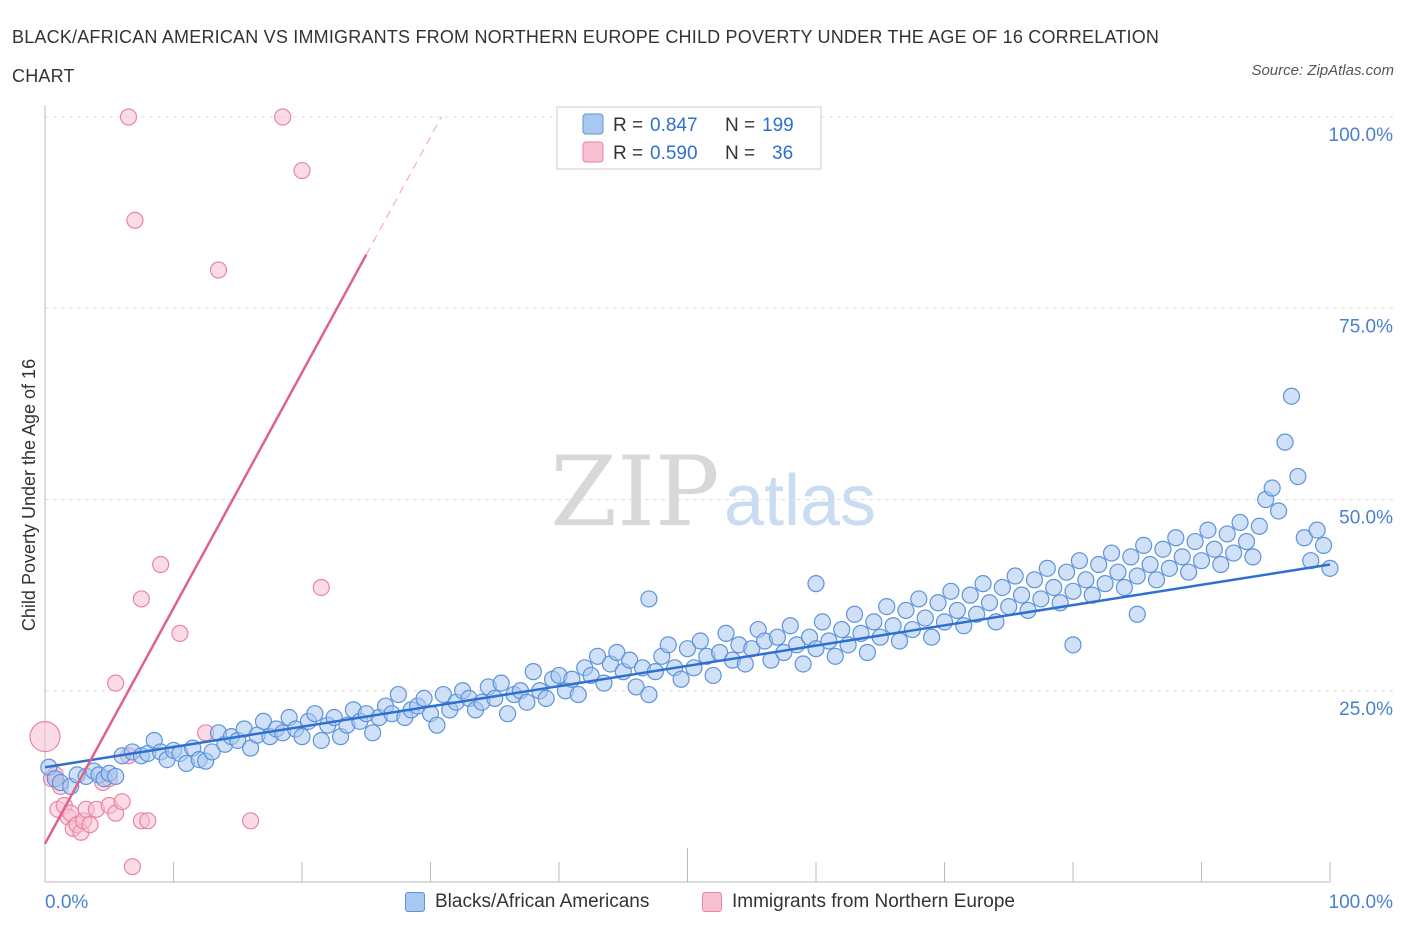  I want to click on n-value-2: 36, so click(782, 153).